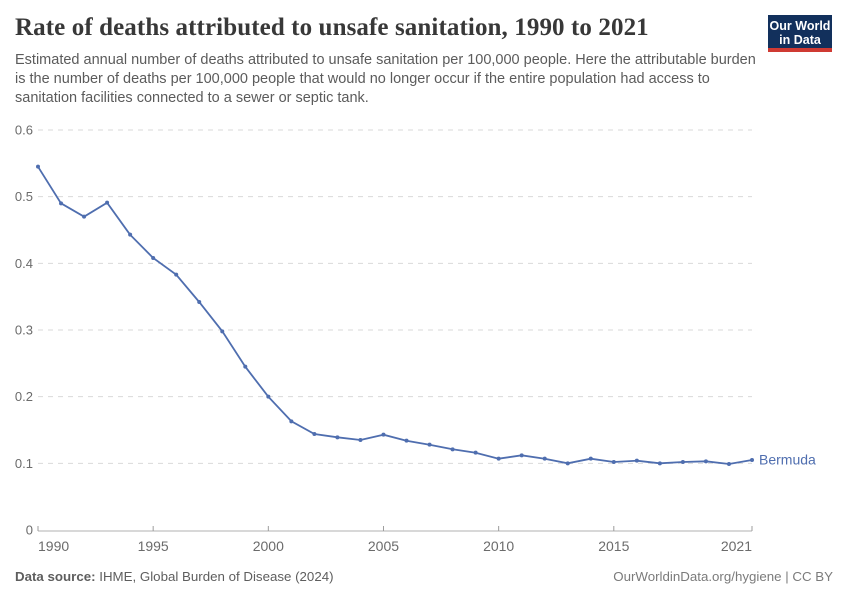 Image resolution: width=850 pixels, height=600 pixels. Describe the element at coordinates (38, 166) in the screenshot. I see `data-point-1990` at that location.